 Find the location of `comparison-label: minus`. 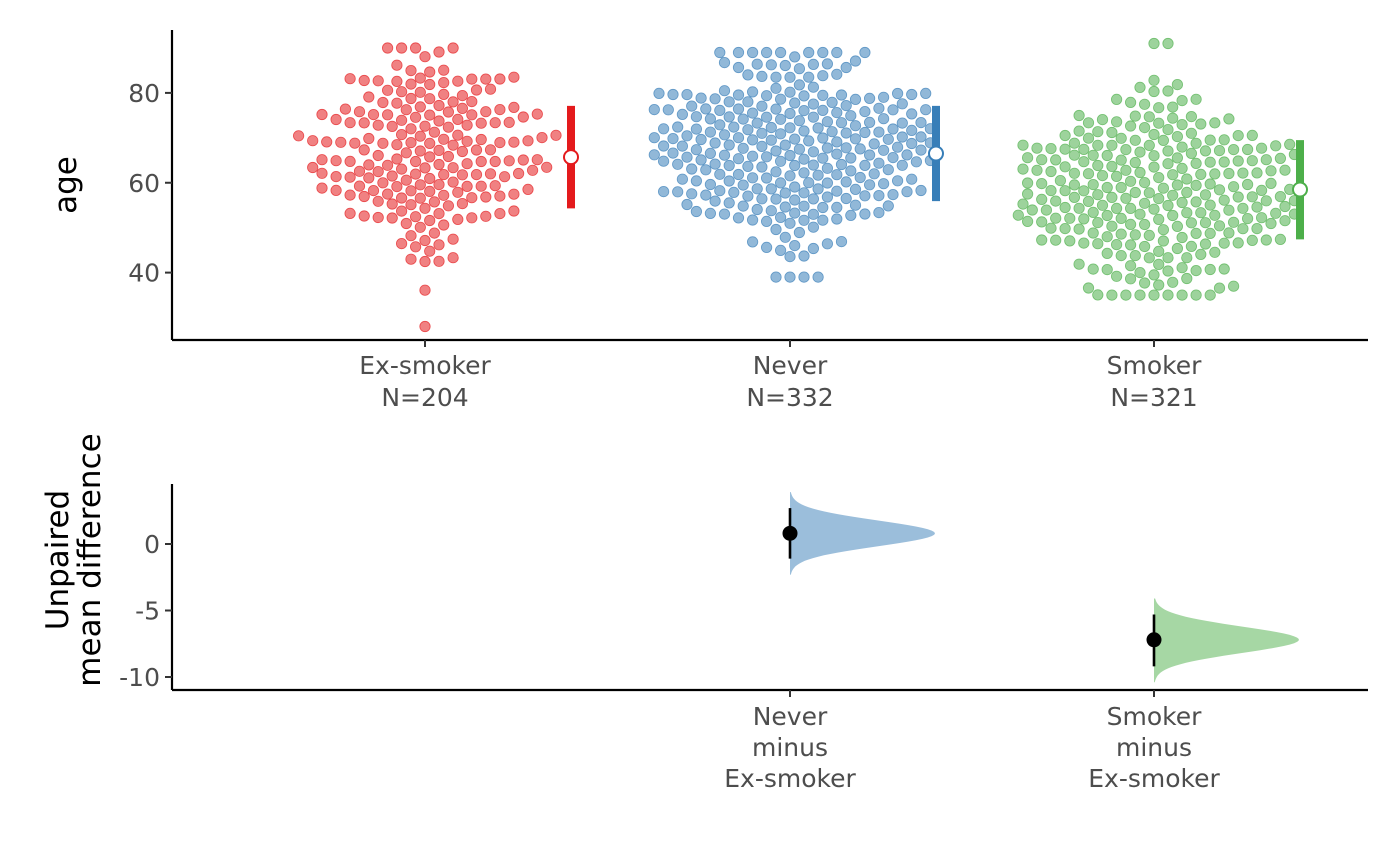

comparison-label: minus is located at coordinates (1154, 747).